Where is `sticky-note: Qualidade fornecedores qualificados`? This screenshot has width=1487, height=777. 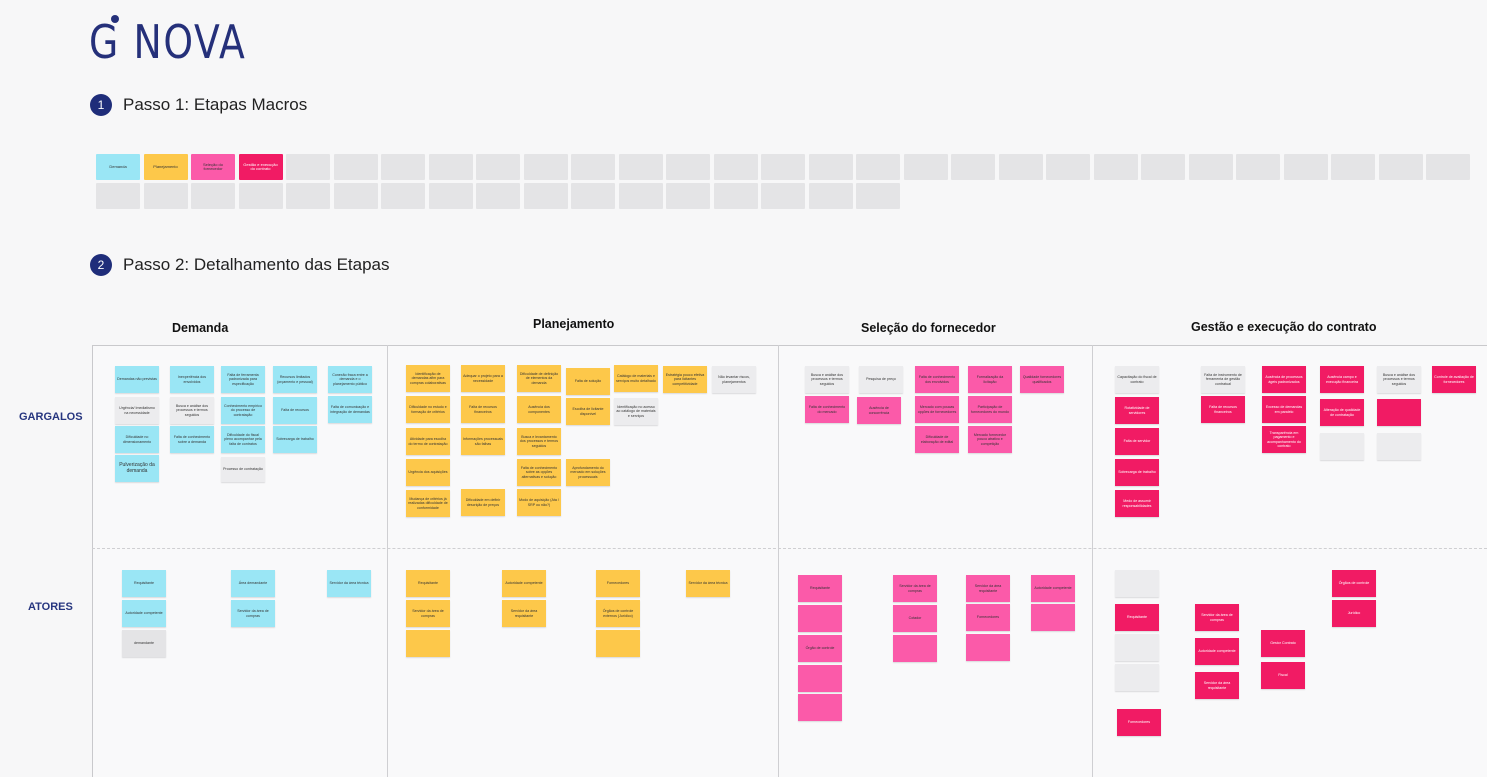
sticky-note: Qualidade fornecedores qualificados is located at coordinates (1042, 379).